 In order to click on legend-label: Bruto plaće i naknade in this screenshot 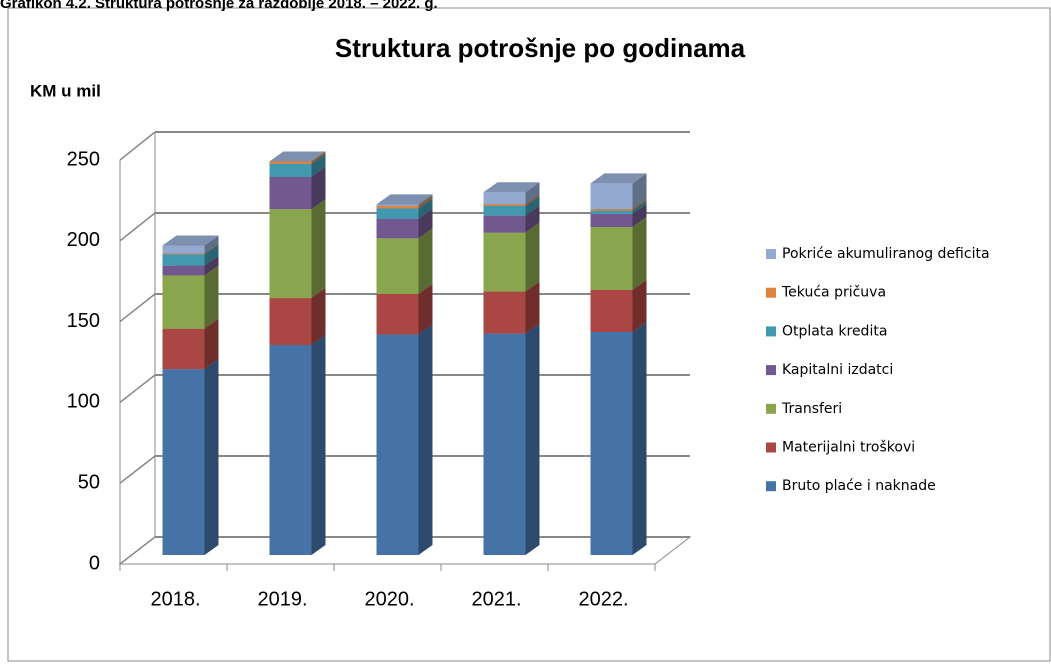, I will do `click(859, 486)`.